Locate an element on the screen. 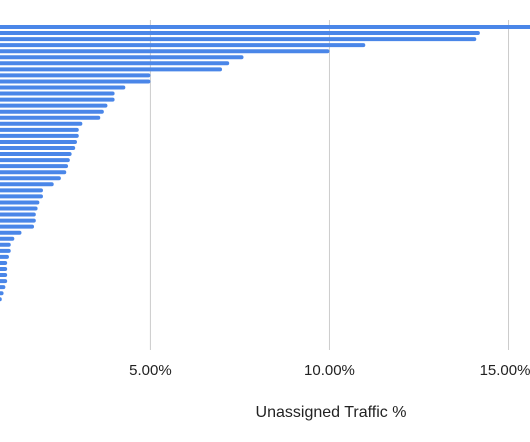 The image size is (530, 442). x-axis-title: Unassigned Traffic % is located at coordinates (331, 412).